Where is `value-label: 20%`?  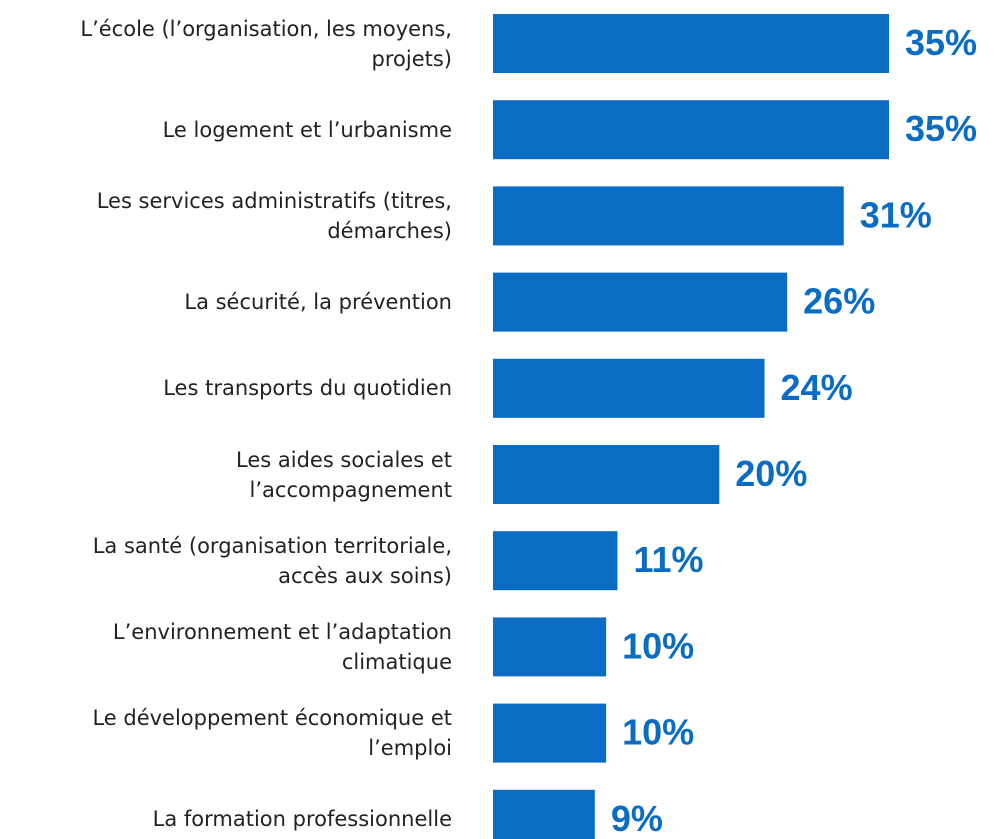 value-label: 20% is located at coordinates (771, 473).